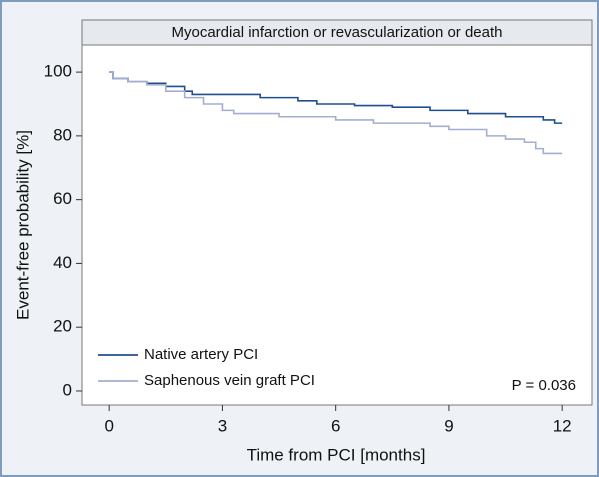  Describe the element at coordinates (222, 425) in the screenshot. I see `x-tick-label: 3` at that location.